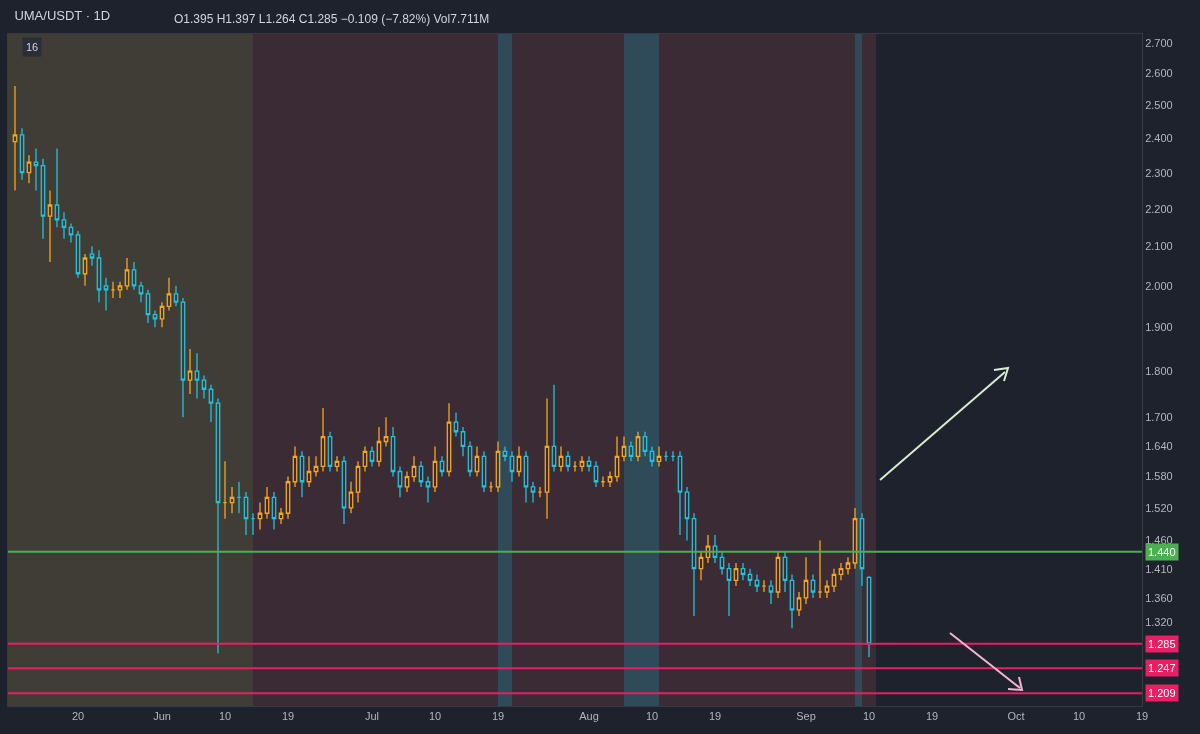 This screenshot has width=1200, height=734. What do you see at coordinates (1159, 208) in the screenshot?
I see `y-tick-label: 2.200` at bounding box center [1159, 208].